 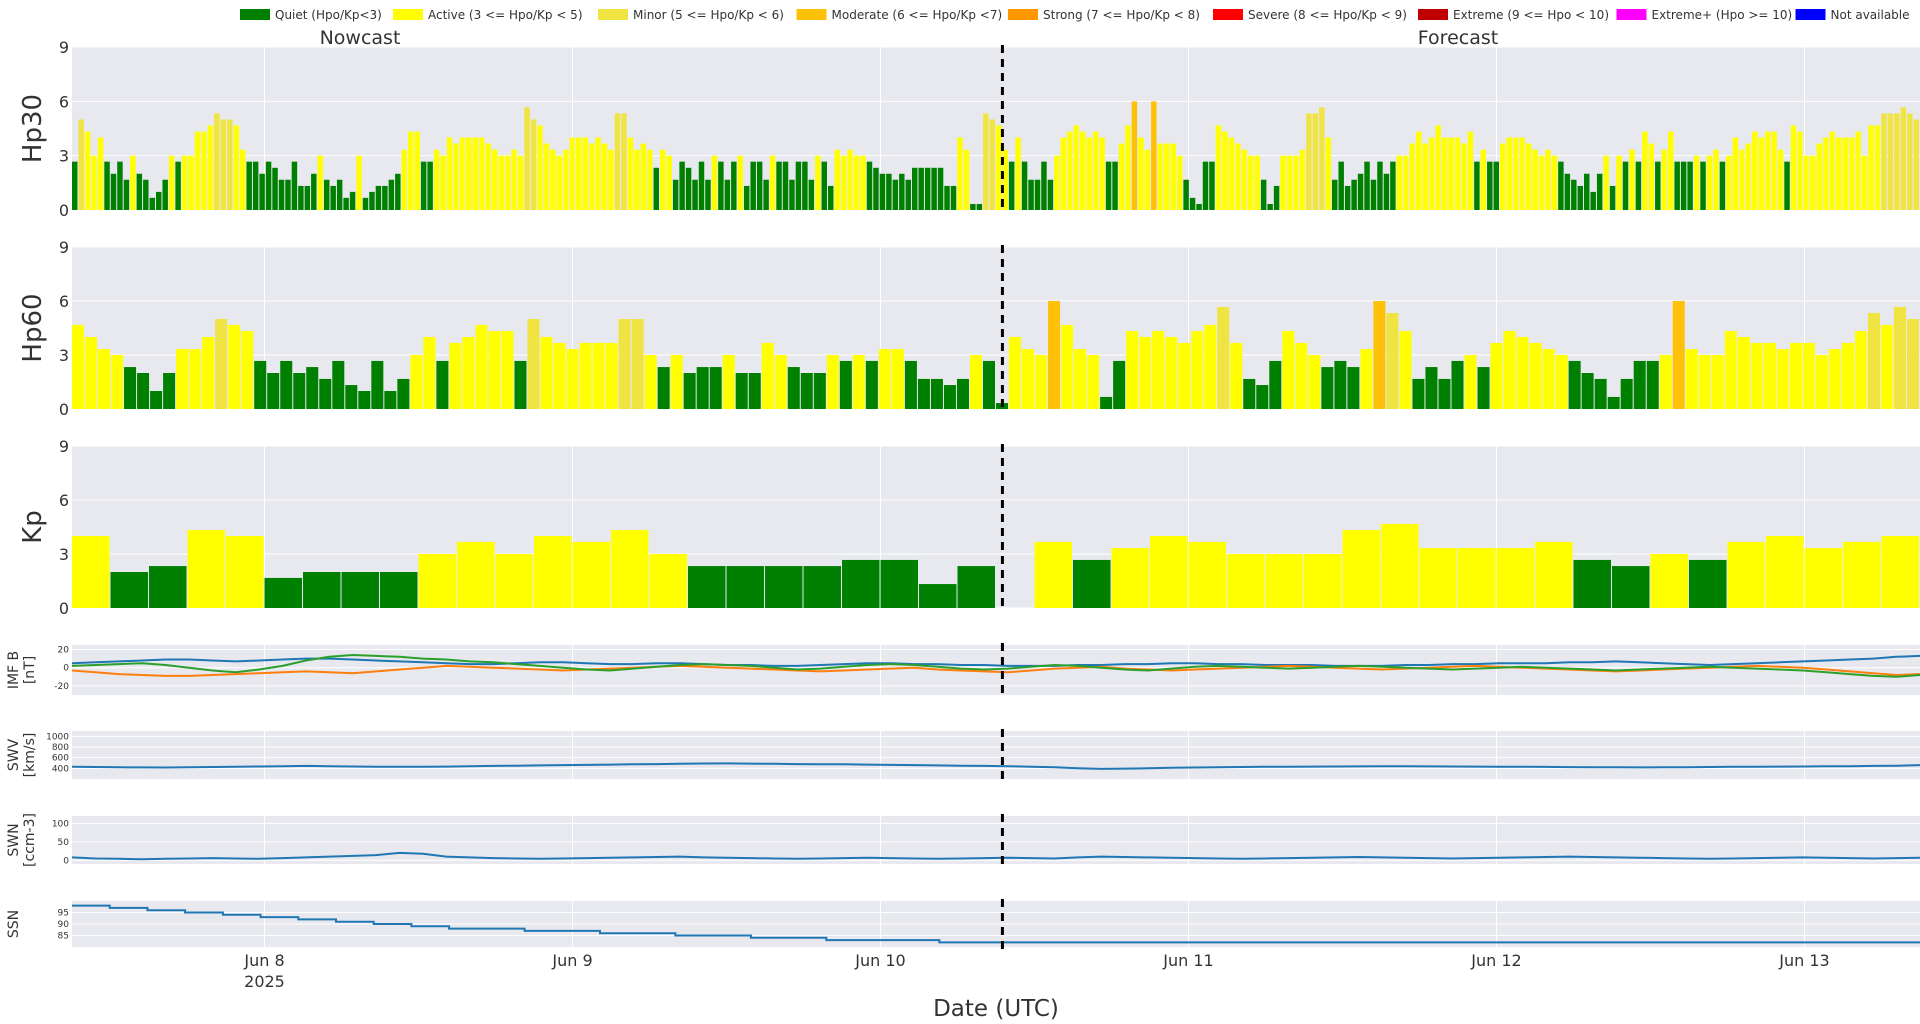 I want to click on x-axis-title: Date (UTC), so click(x=996, y=1009).